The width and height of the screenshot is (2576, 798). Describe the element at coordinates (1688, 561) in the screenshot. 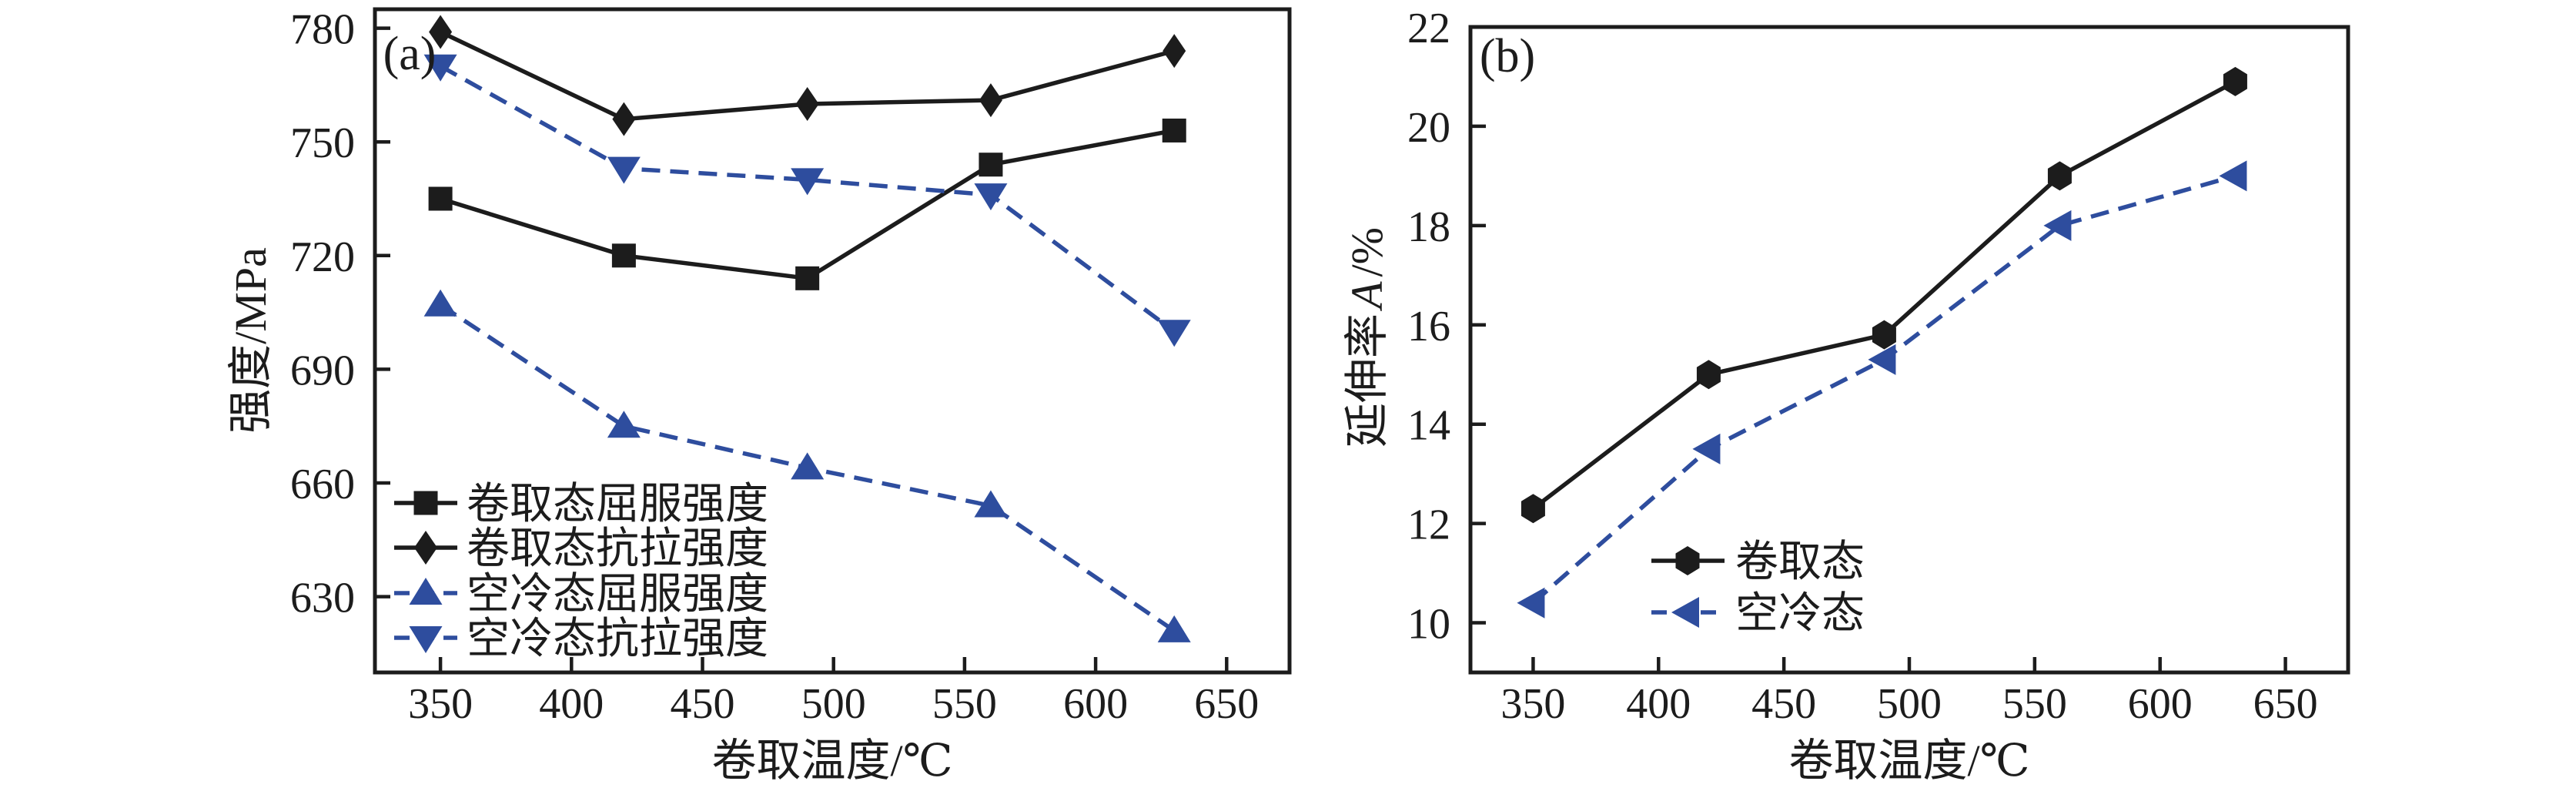

I see `legend-marker-hexagon` at that location.